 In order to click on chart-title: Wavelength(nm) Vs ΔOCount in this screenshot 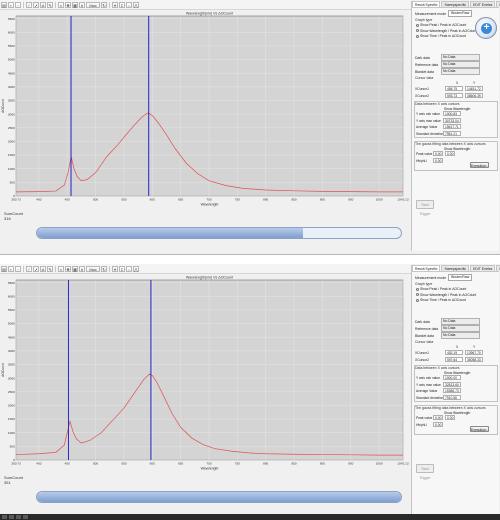, I will do `click(209, 278)`.